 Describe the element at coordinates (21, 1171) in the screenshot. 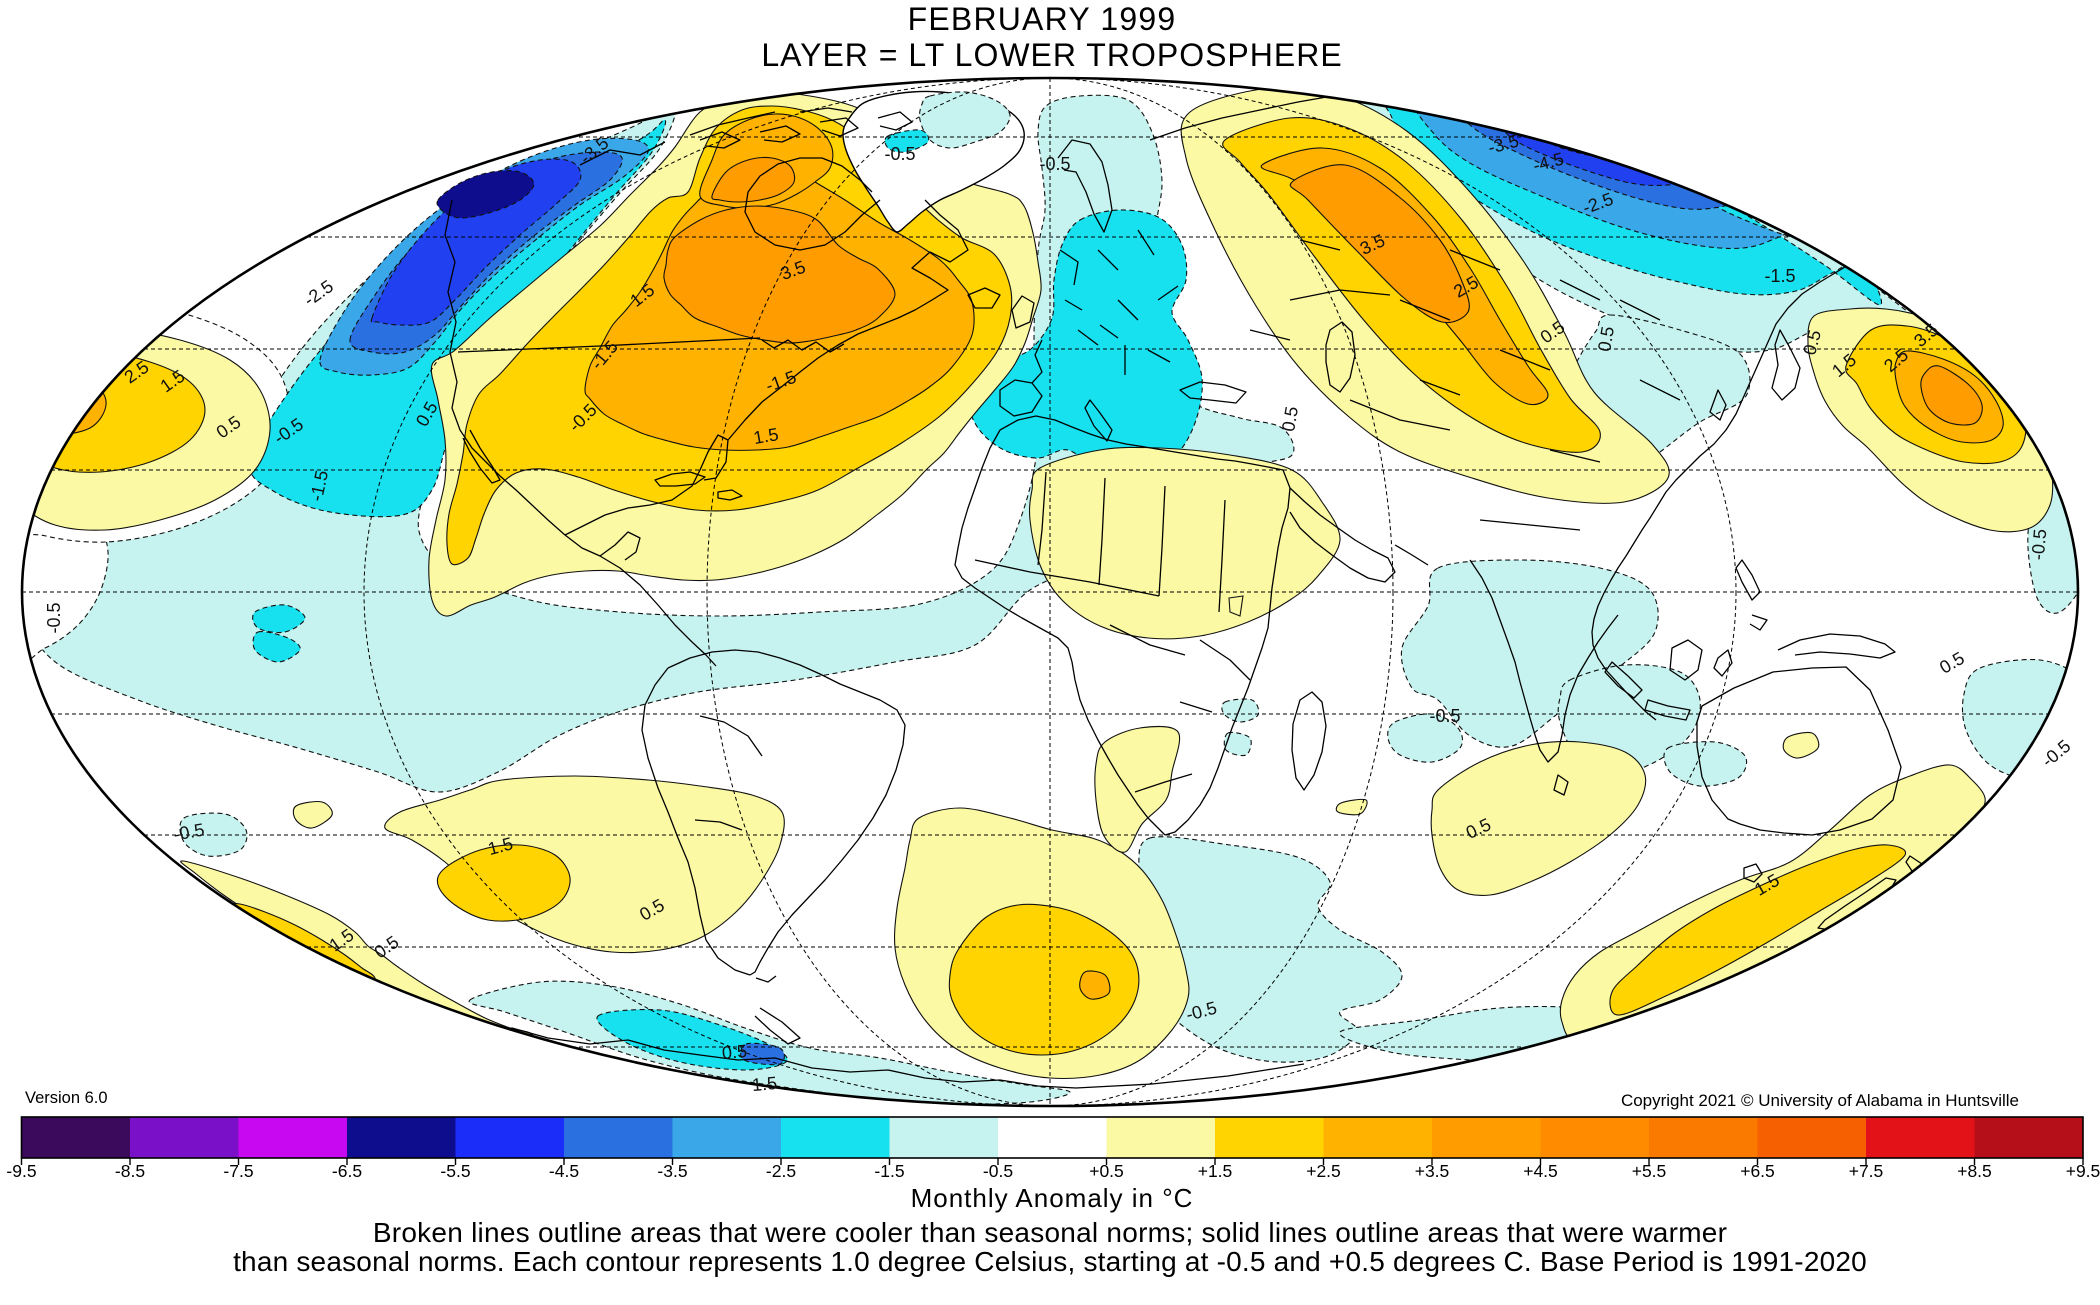

I see `svg-text: -9.5` at that location.